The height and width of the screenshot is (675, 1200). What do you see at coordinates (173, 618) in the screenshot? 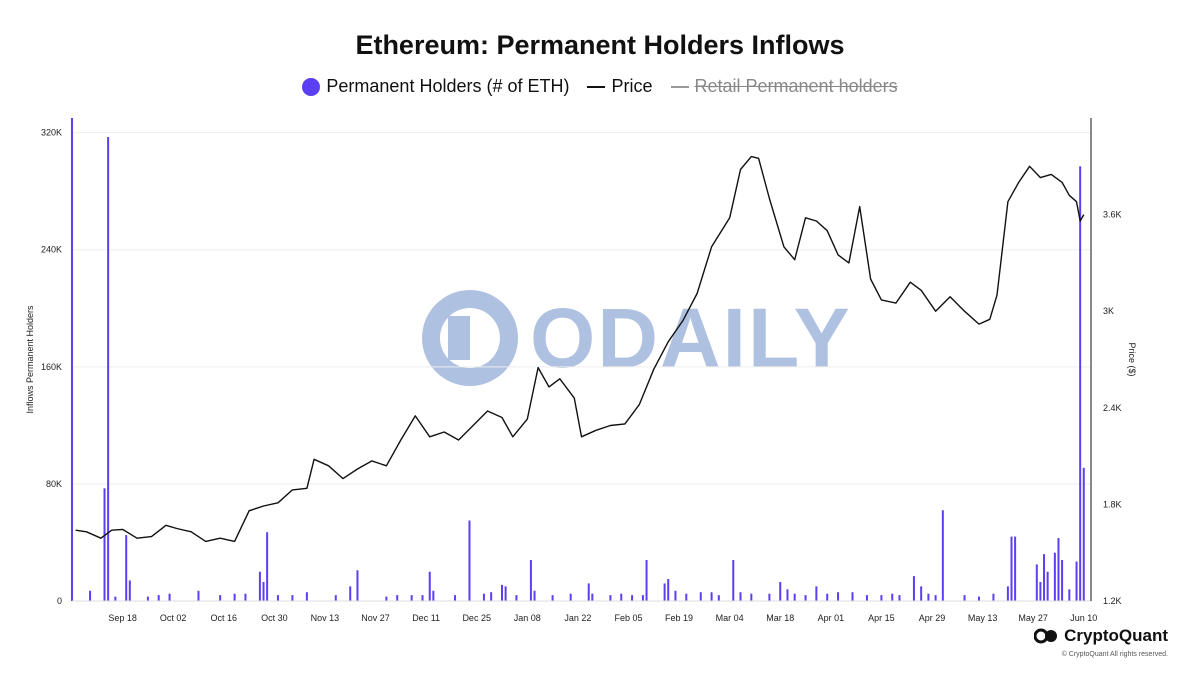
I see `x-tick-label: Oct 02` at bounding box center [173, 618].